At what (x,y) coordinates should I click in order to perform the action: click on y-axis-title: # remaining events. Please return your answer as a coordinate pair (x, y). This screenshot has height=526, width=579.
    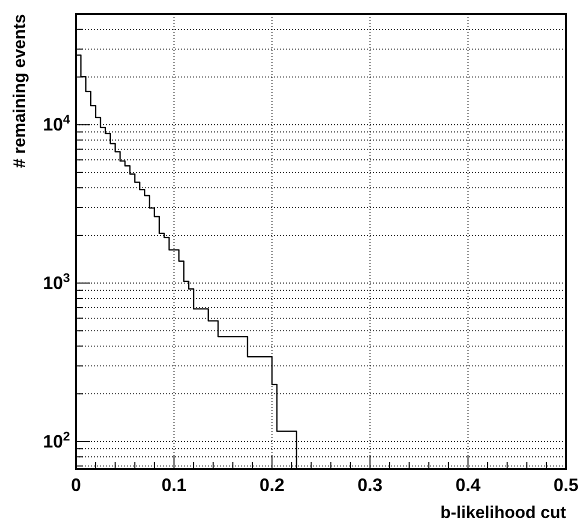
    Looking at the image, I should click on (19, 91).